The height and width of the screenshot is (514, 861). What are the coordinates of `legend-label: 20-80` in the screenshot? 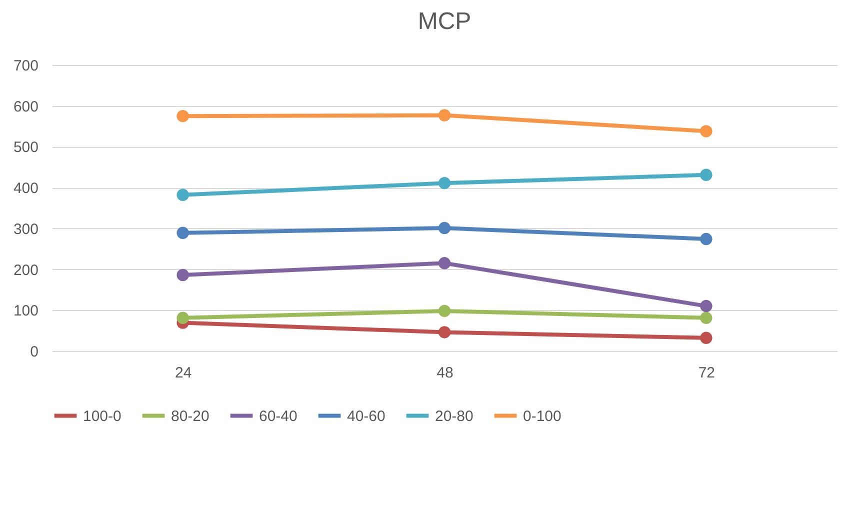 It's located at (454, 416).